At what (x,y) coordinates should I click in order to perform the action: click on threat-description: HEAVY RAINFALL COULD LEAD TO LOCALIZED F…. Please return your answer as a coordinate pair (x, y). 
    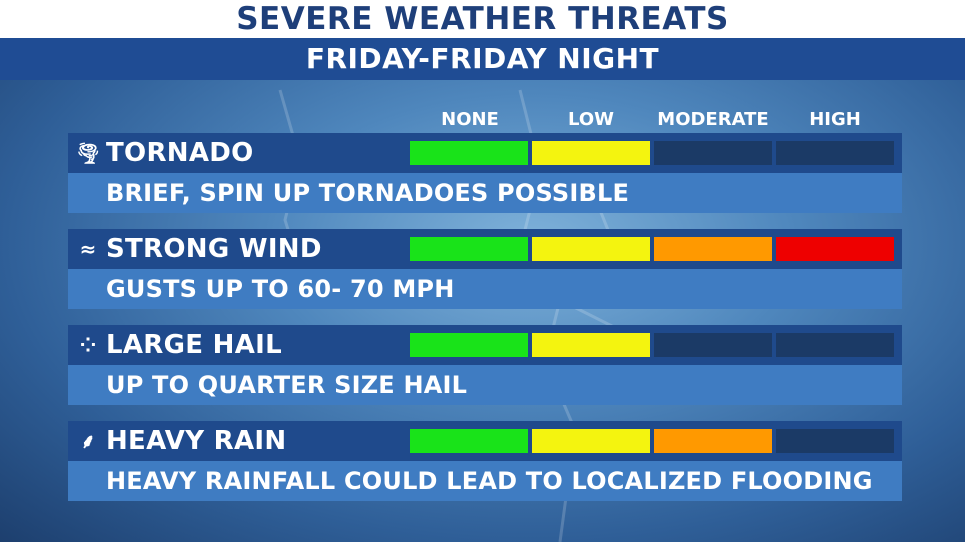
    Looking at the image, I should click on (489, 481).